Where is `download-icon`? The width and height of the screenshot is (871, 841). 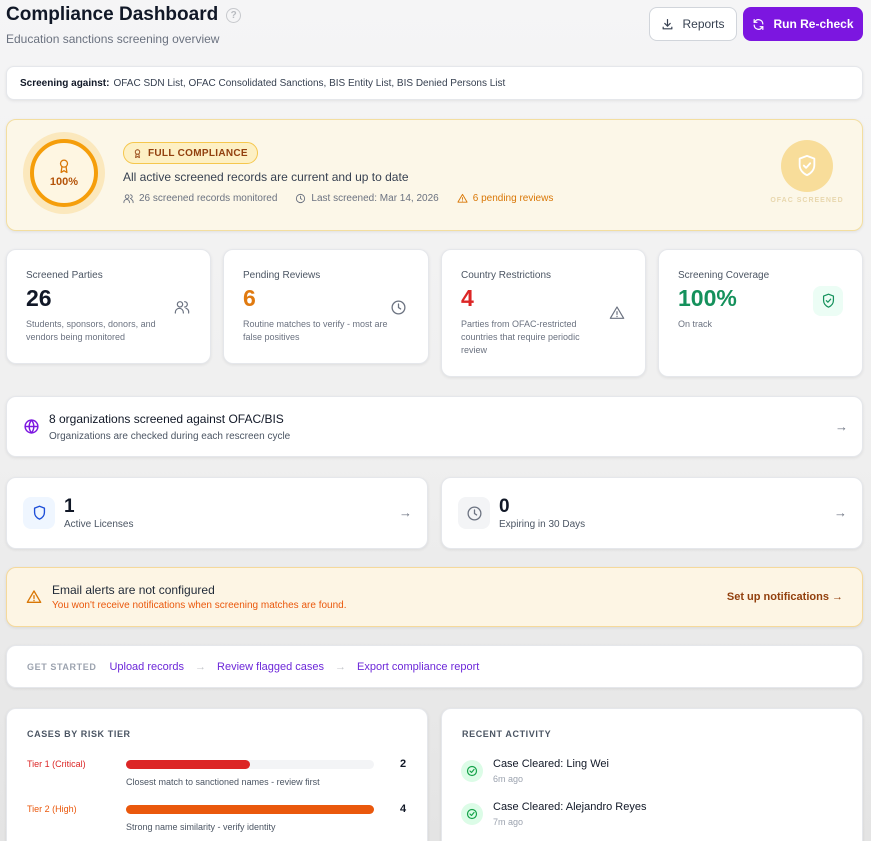 download-icon is located at coordinates (667, 24).